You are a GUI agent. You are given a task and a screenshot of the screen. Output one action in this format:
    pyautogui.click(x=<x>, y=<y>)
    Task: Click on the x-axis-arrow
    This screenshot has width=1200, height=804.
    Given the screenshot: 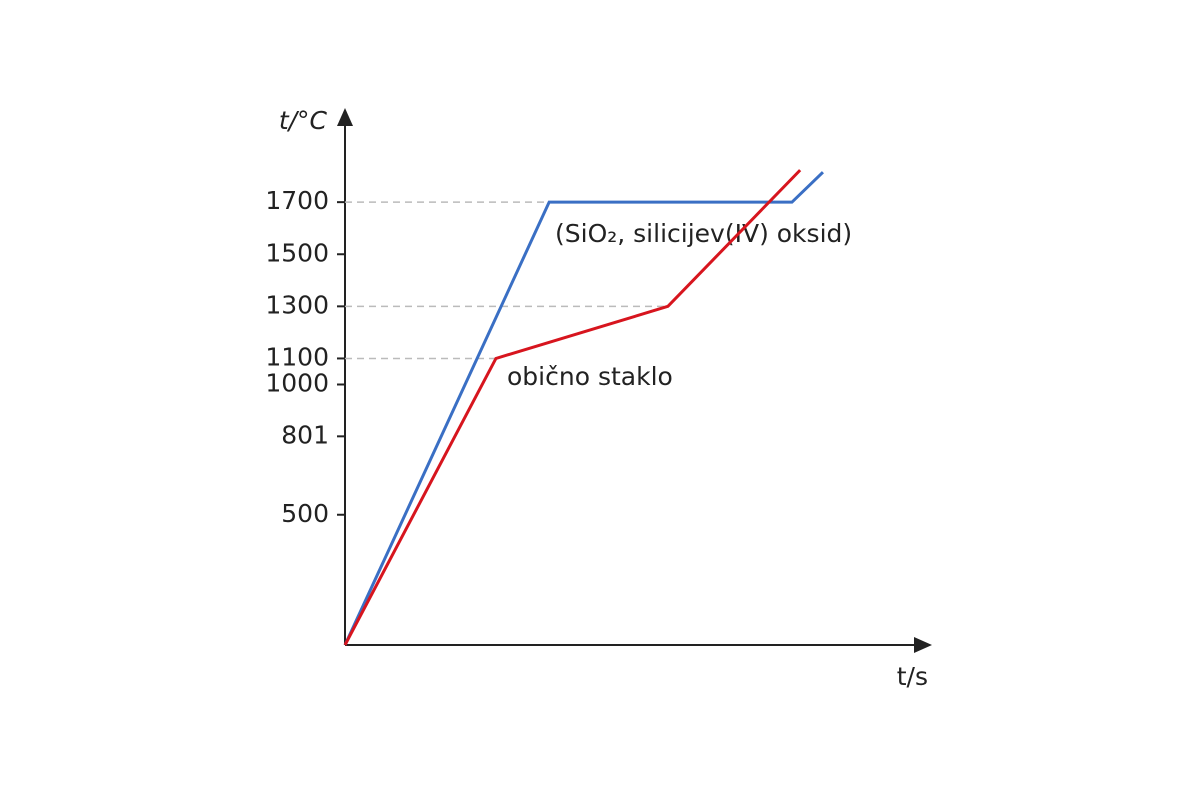 What is the action you would take?
    pyautogui.click(x=923, y=645)
    